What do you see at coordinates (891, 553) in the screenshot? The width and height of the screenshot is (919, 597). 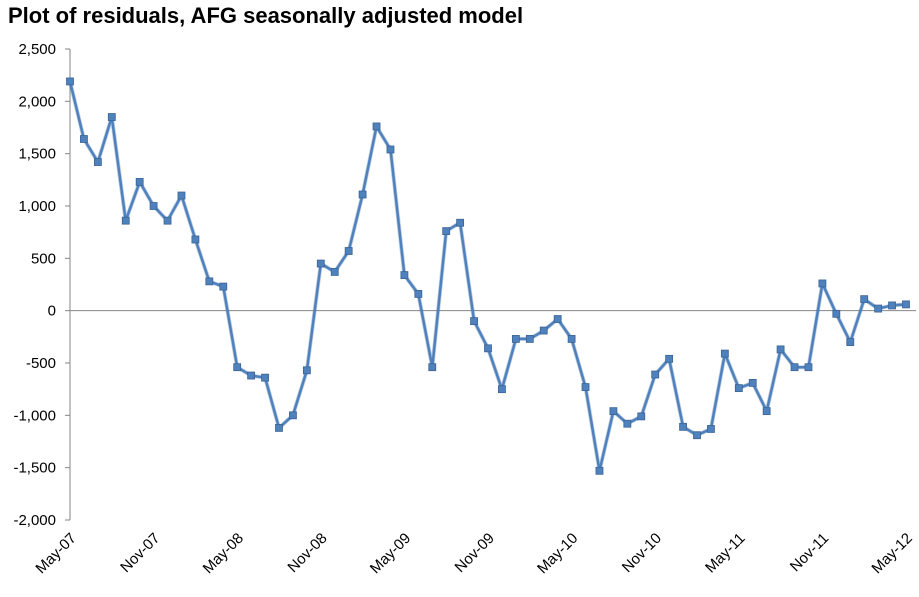 I see `x-tick-label: May-12` at bounding box center [891, 553].